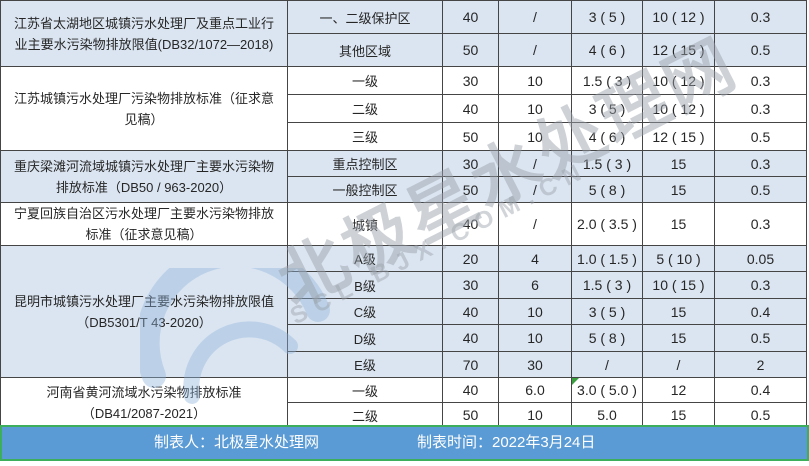 This screenshot has width=809, height=466. I want to click on value-cell: 5 ( 10 ), so click(678, 258).